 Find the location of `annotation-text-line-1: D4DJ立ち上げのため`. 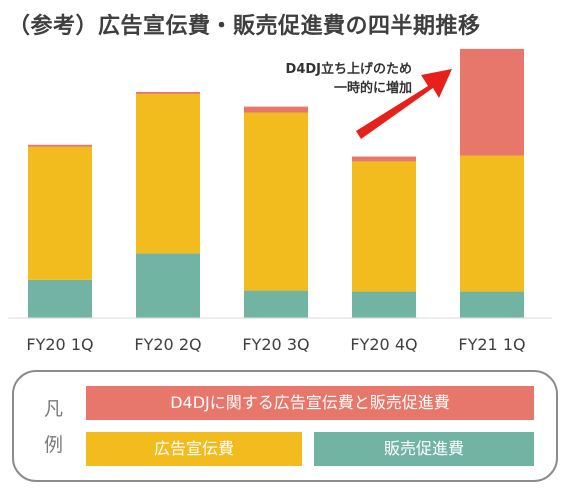

annotation-text-line-1: D4DJ立ち上げのため is located at coordinates (349, 69).